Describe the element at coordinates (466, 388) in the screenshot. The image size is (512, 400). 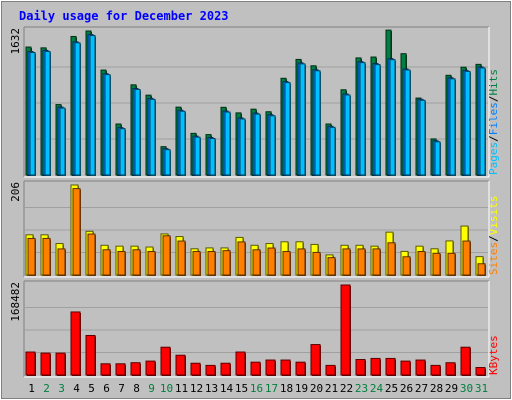
I see `x-tick-label: 30` at that location.